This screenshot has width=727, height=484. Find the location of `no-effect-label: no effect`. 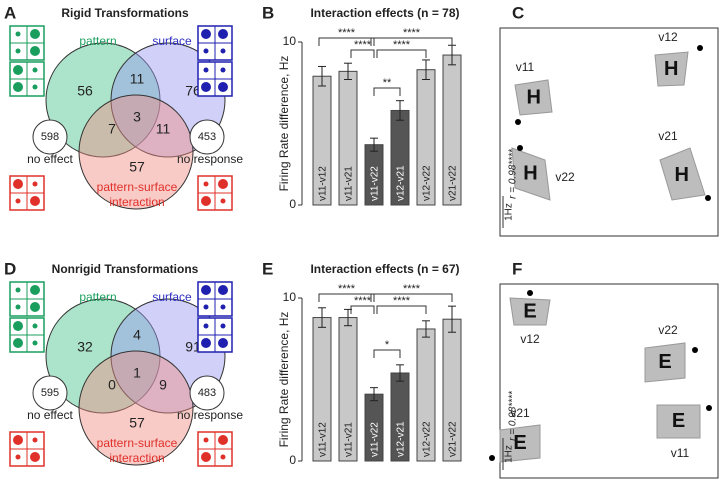

no-effect-label: no effect is located at coordinates (50, 159).